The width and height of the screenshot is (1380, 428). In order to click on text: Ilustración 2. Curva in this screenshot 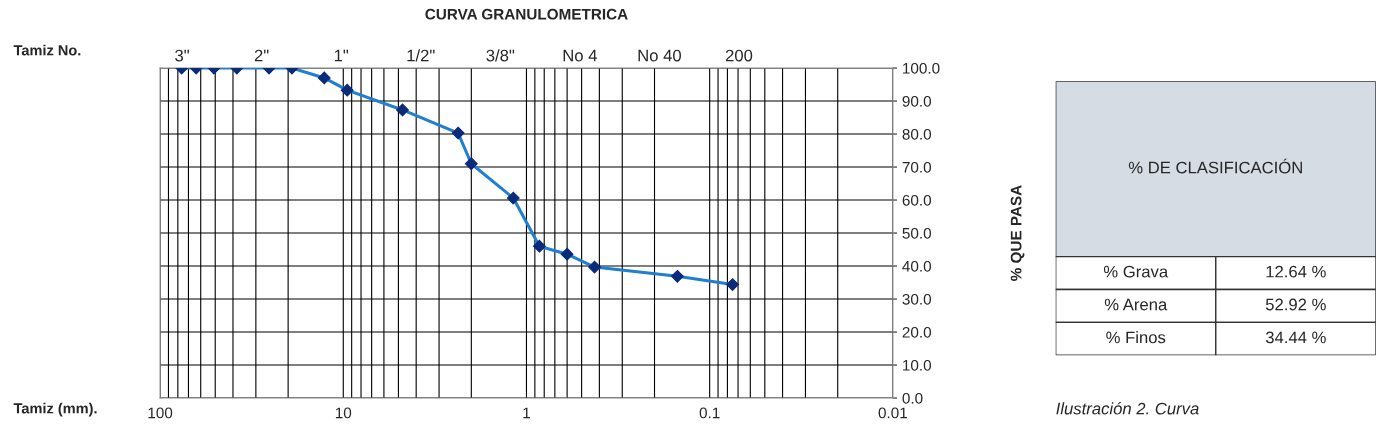, I will do `click(1127, 408)`.